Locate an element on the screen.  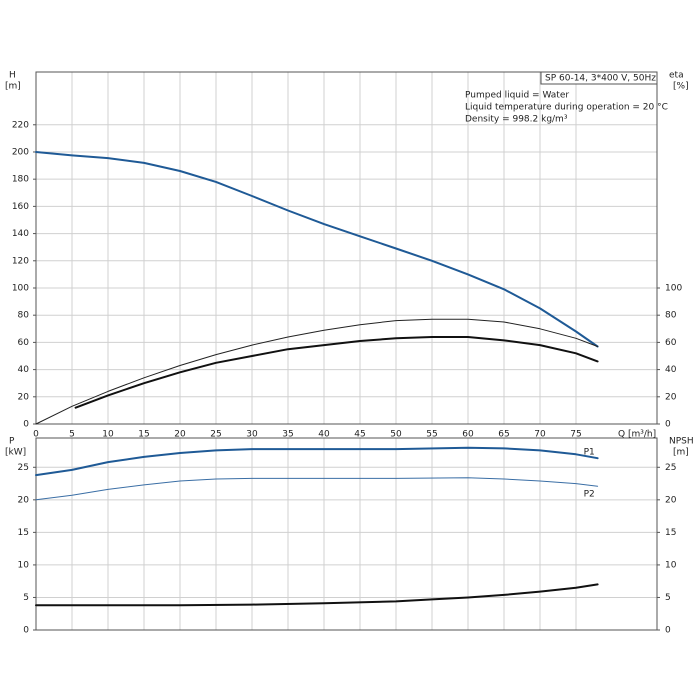
x-tick-label: 30 is located at coordinates (252, 435).